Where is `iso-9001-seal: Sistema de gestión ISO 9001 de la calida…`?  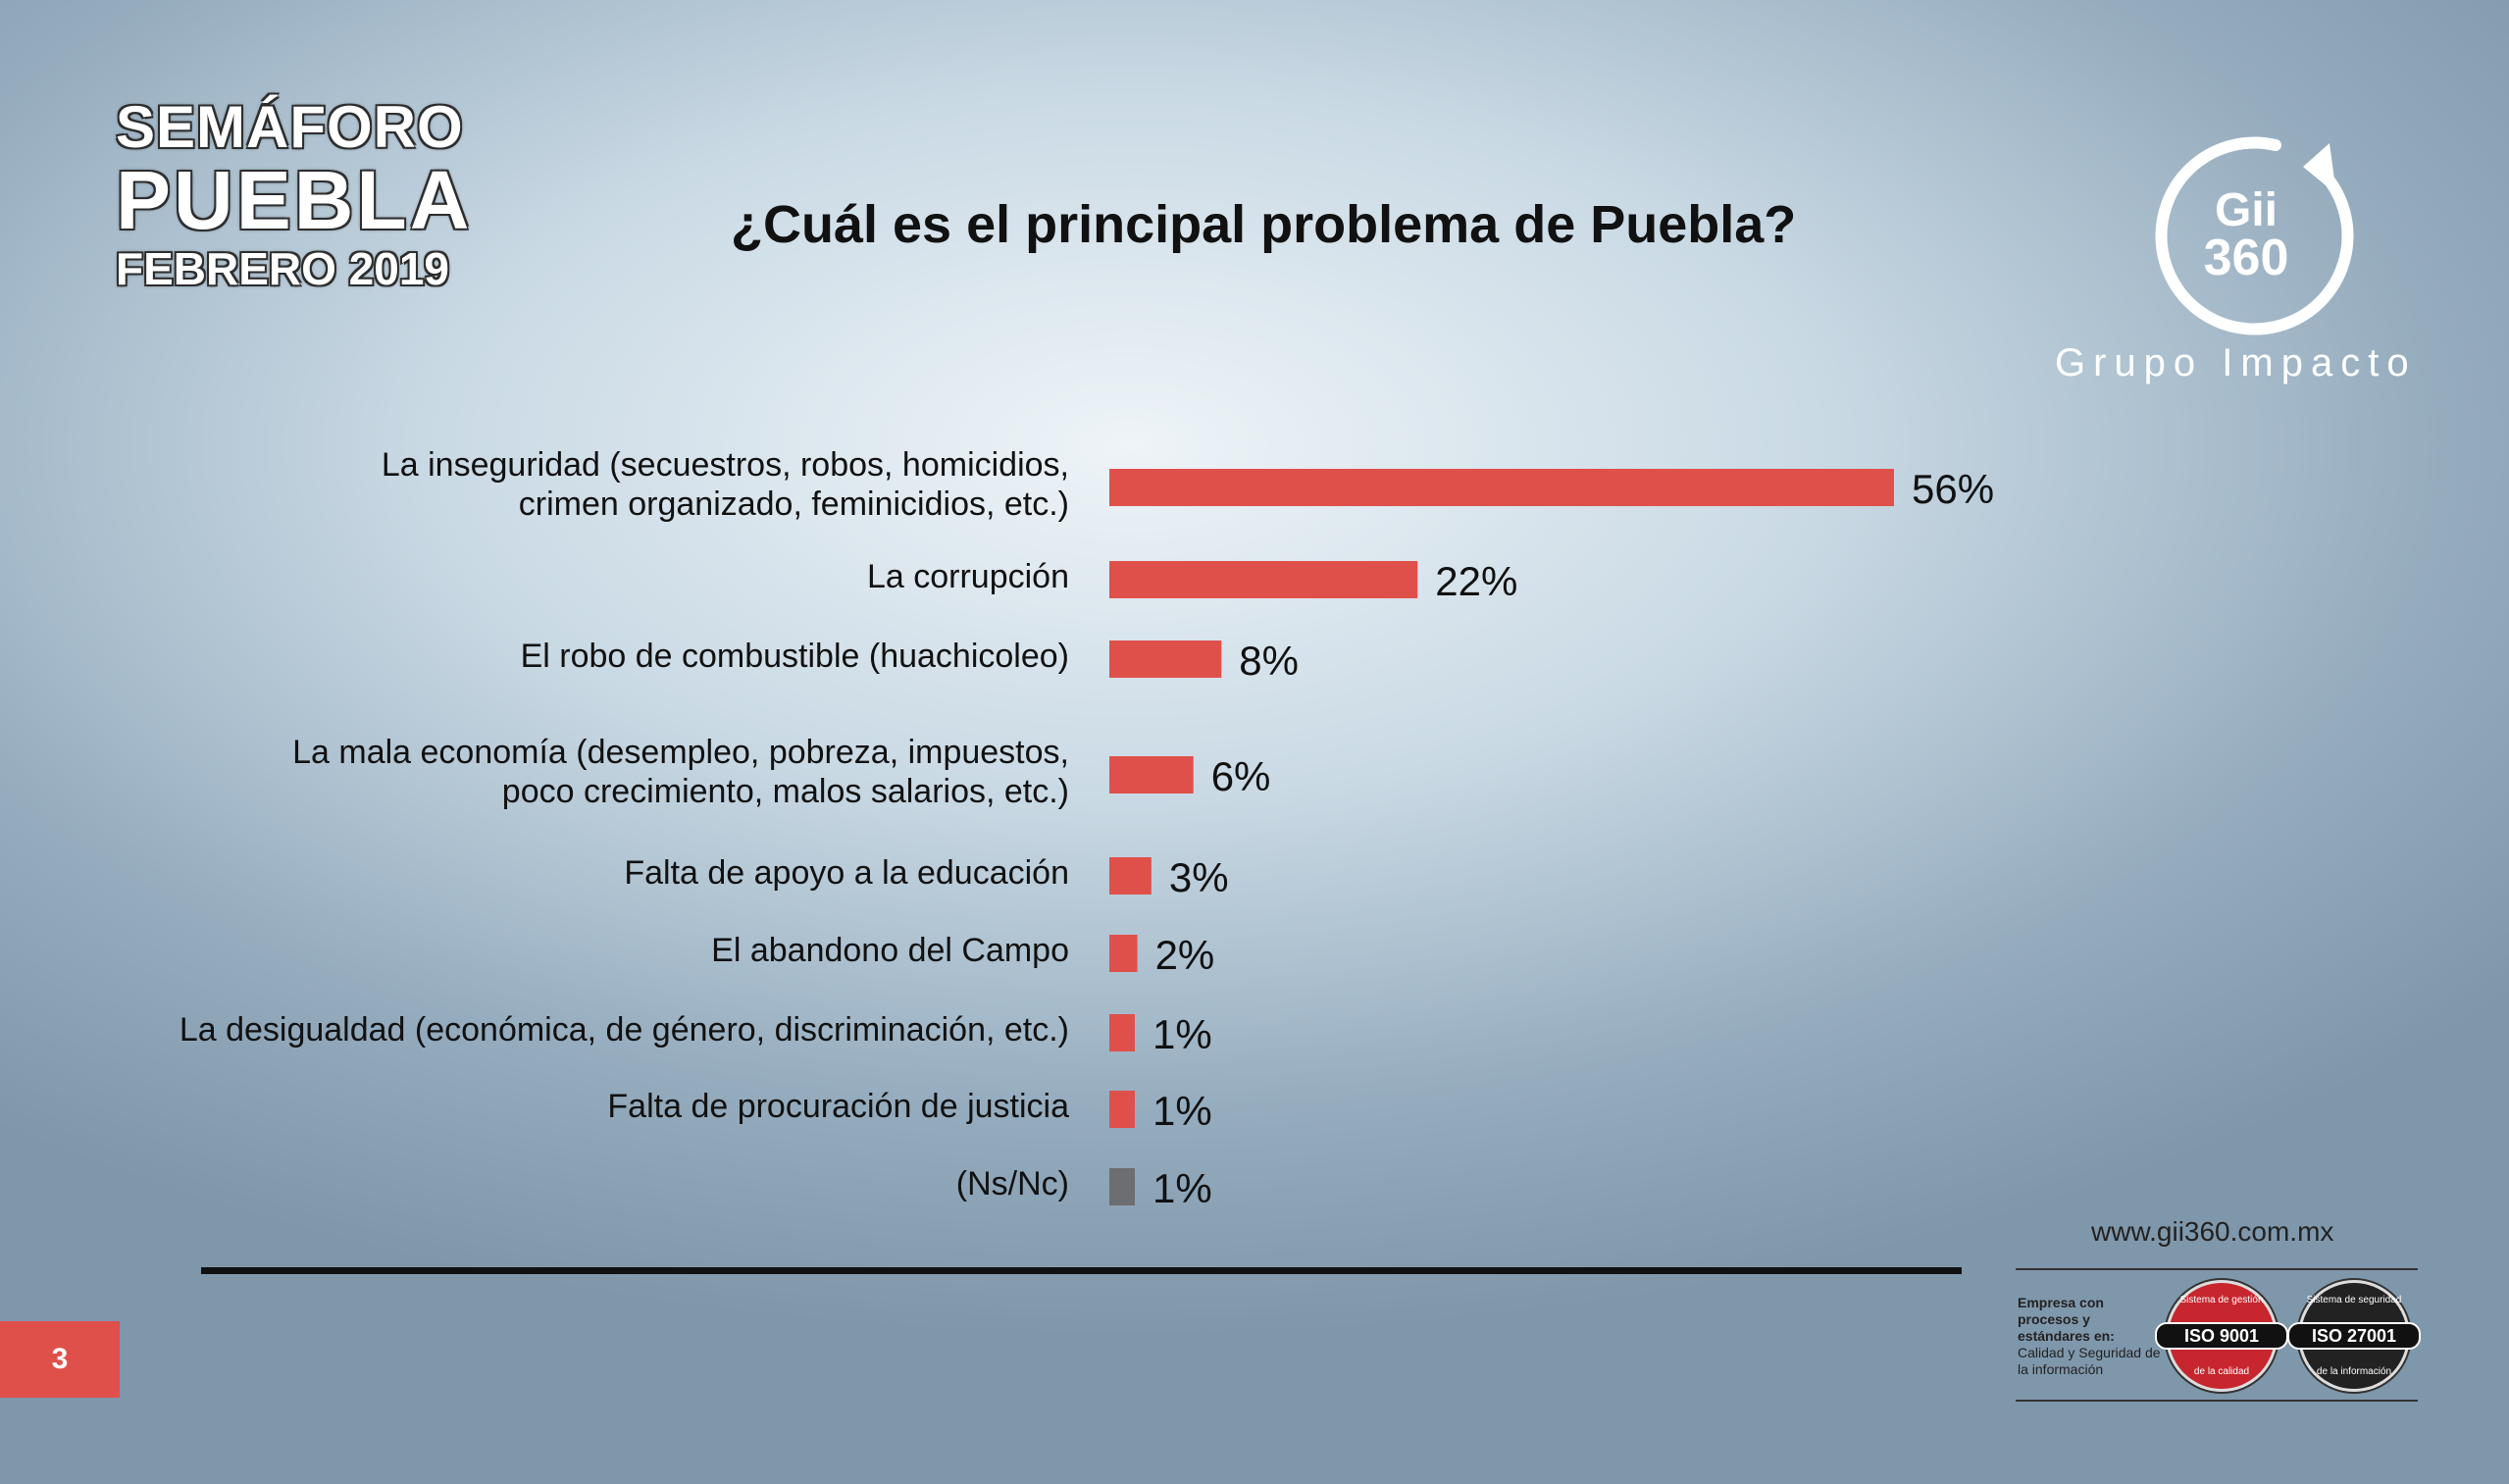
iso-9001-seal: Sistema de gestión ISO 9001 de la calida… is located at coordinates (2221, 1336).